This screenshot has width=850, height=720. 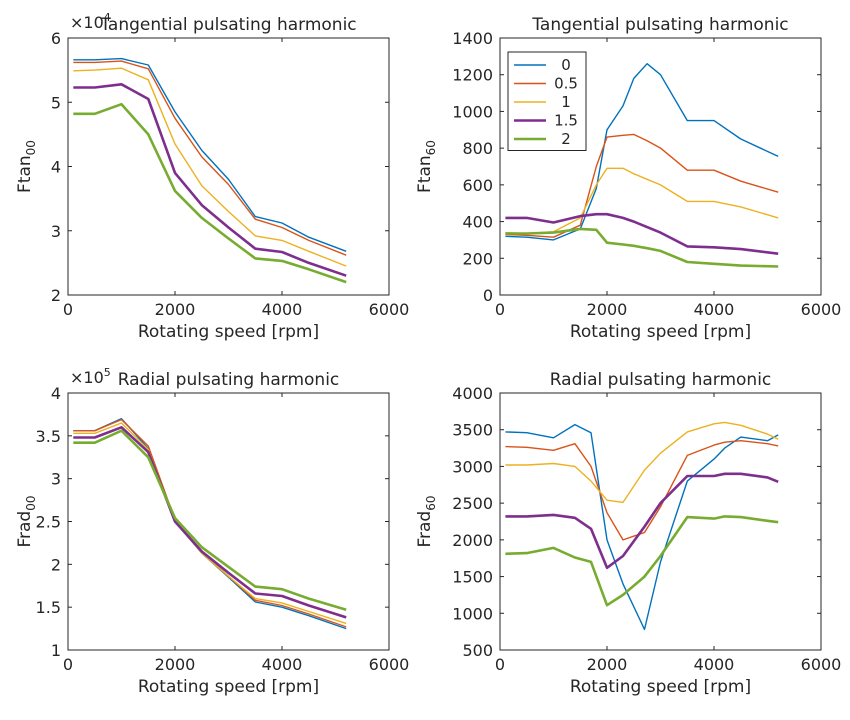 What do you see at coordinates (477, 650) in the screenshot?
I see `y-tick-label: 500` at bounding box center [477, 650].